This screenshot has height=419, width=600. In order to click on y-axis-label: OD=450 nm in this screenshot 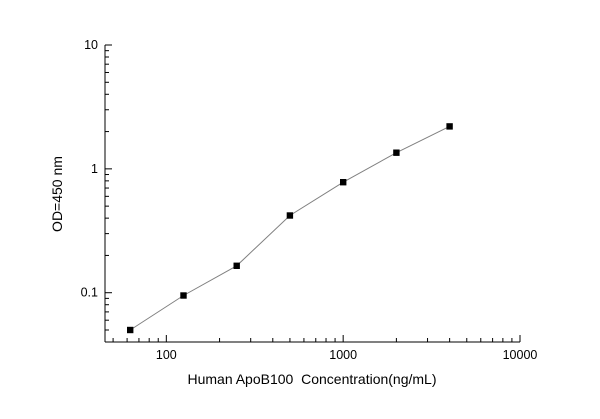, I will do `click(57, 194)`.